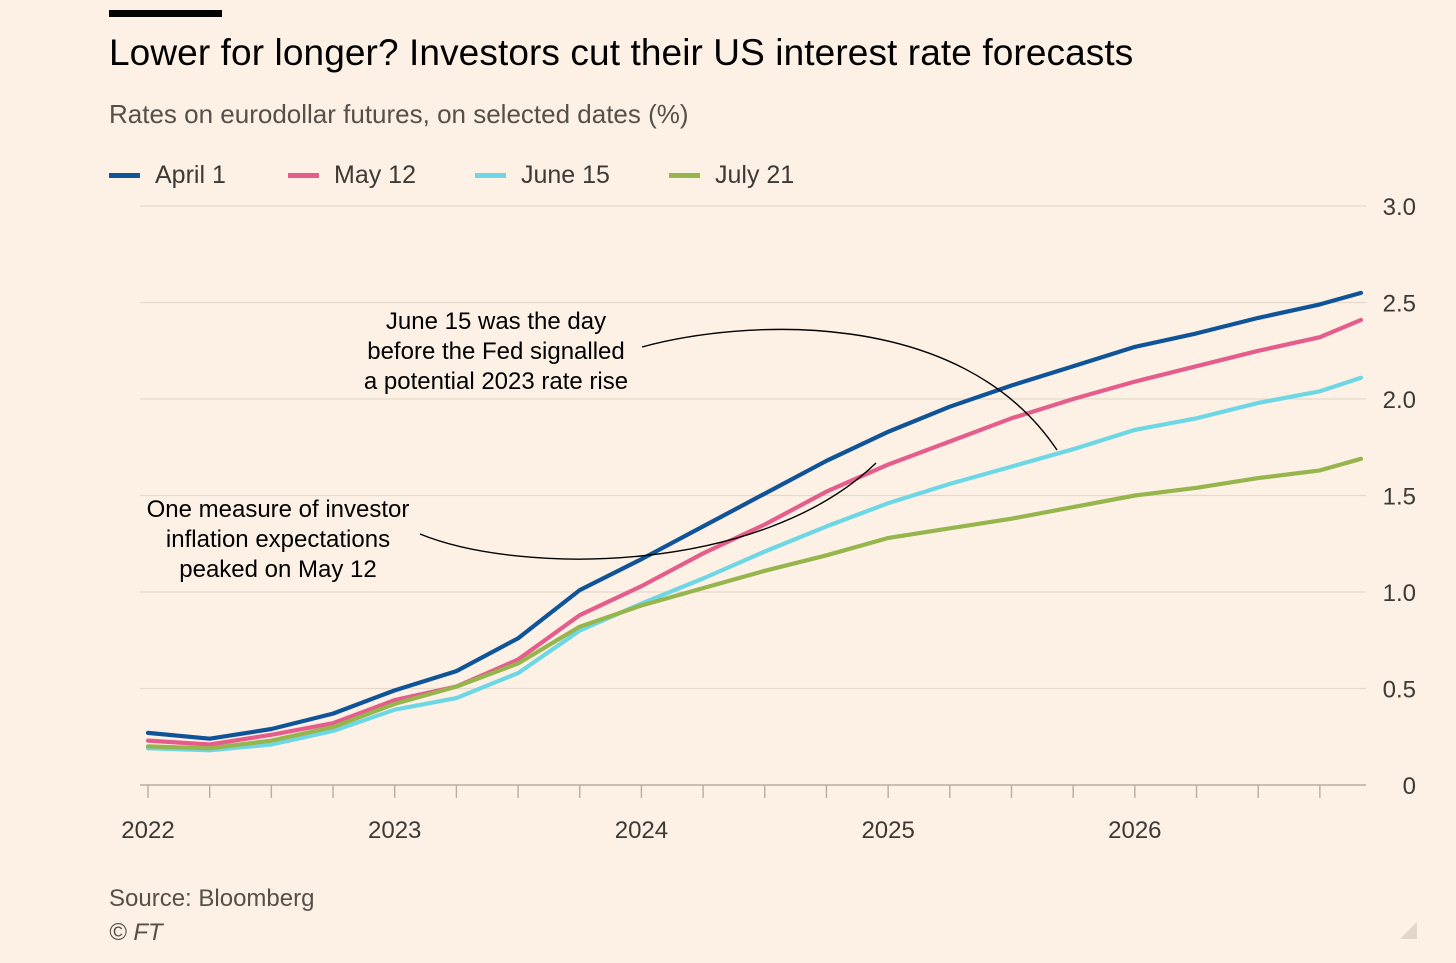 Image resolution: width=1456 pixels, height=963 pixels. I want to click on y-axis: 0 0.5 1.0 1.5 2.0 2.5 3.0, so click(1399, 497).